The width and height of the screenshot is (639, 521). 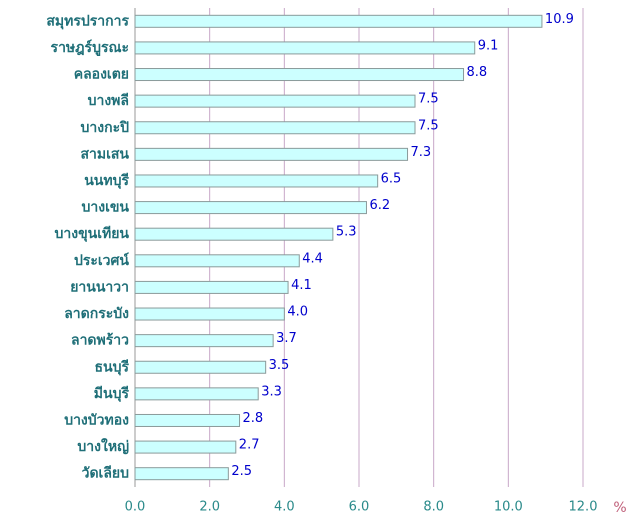 What do you see at coordinates (619, 508) in the screenshot?
I see `x-axis-unit: %` at bounding box center [619, 508].